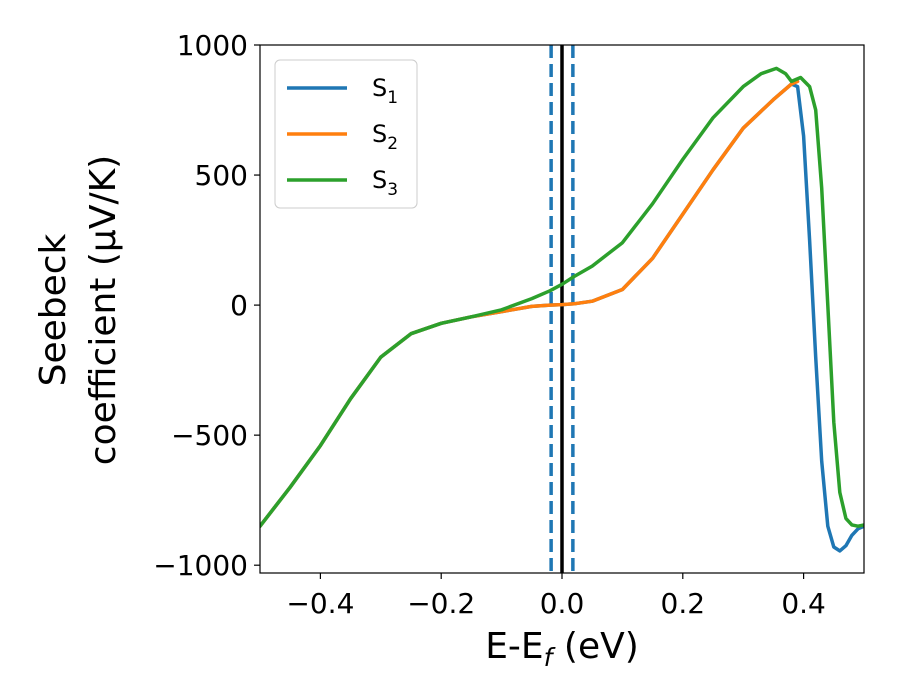 This screenshot has width=900, height=700. Describe the element at coordinates (200, 565) in the screenshot. I see `y-tick-label: −1000` at that location.